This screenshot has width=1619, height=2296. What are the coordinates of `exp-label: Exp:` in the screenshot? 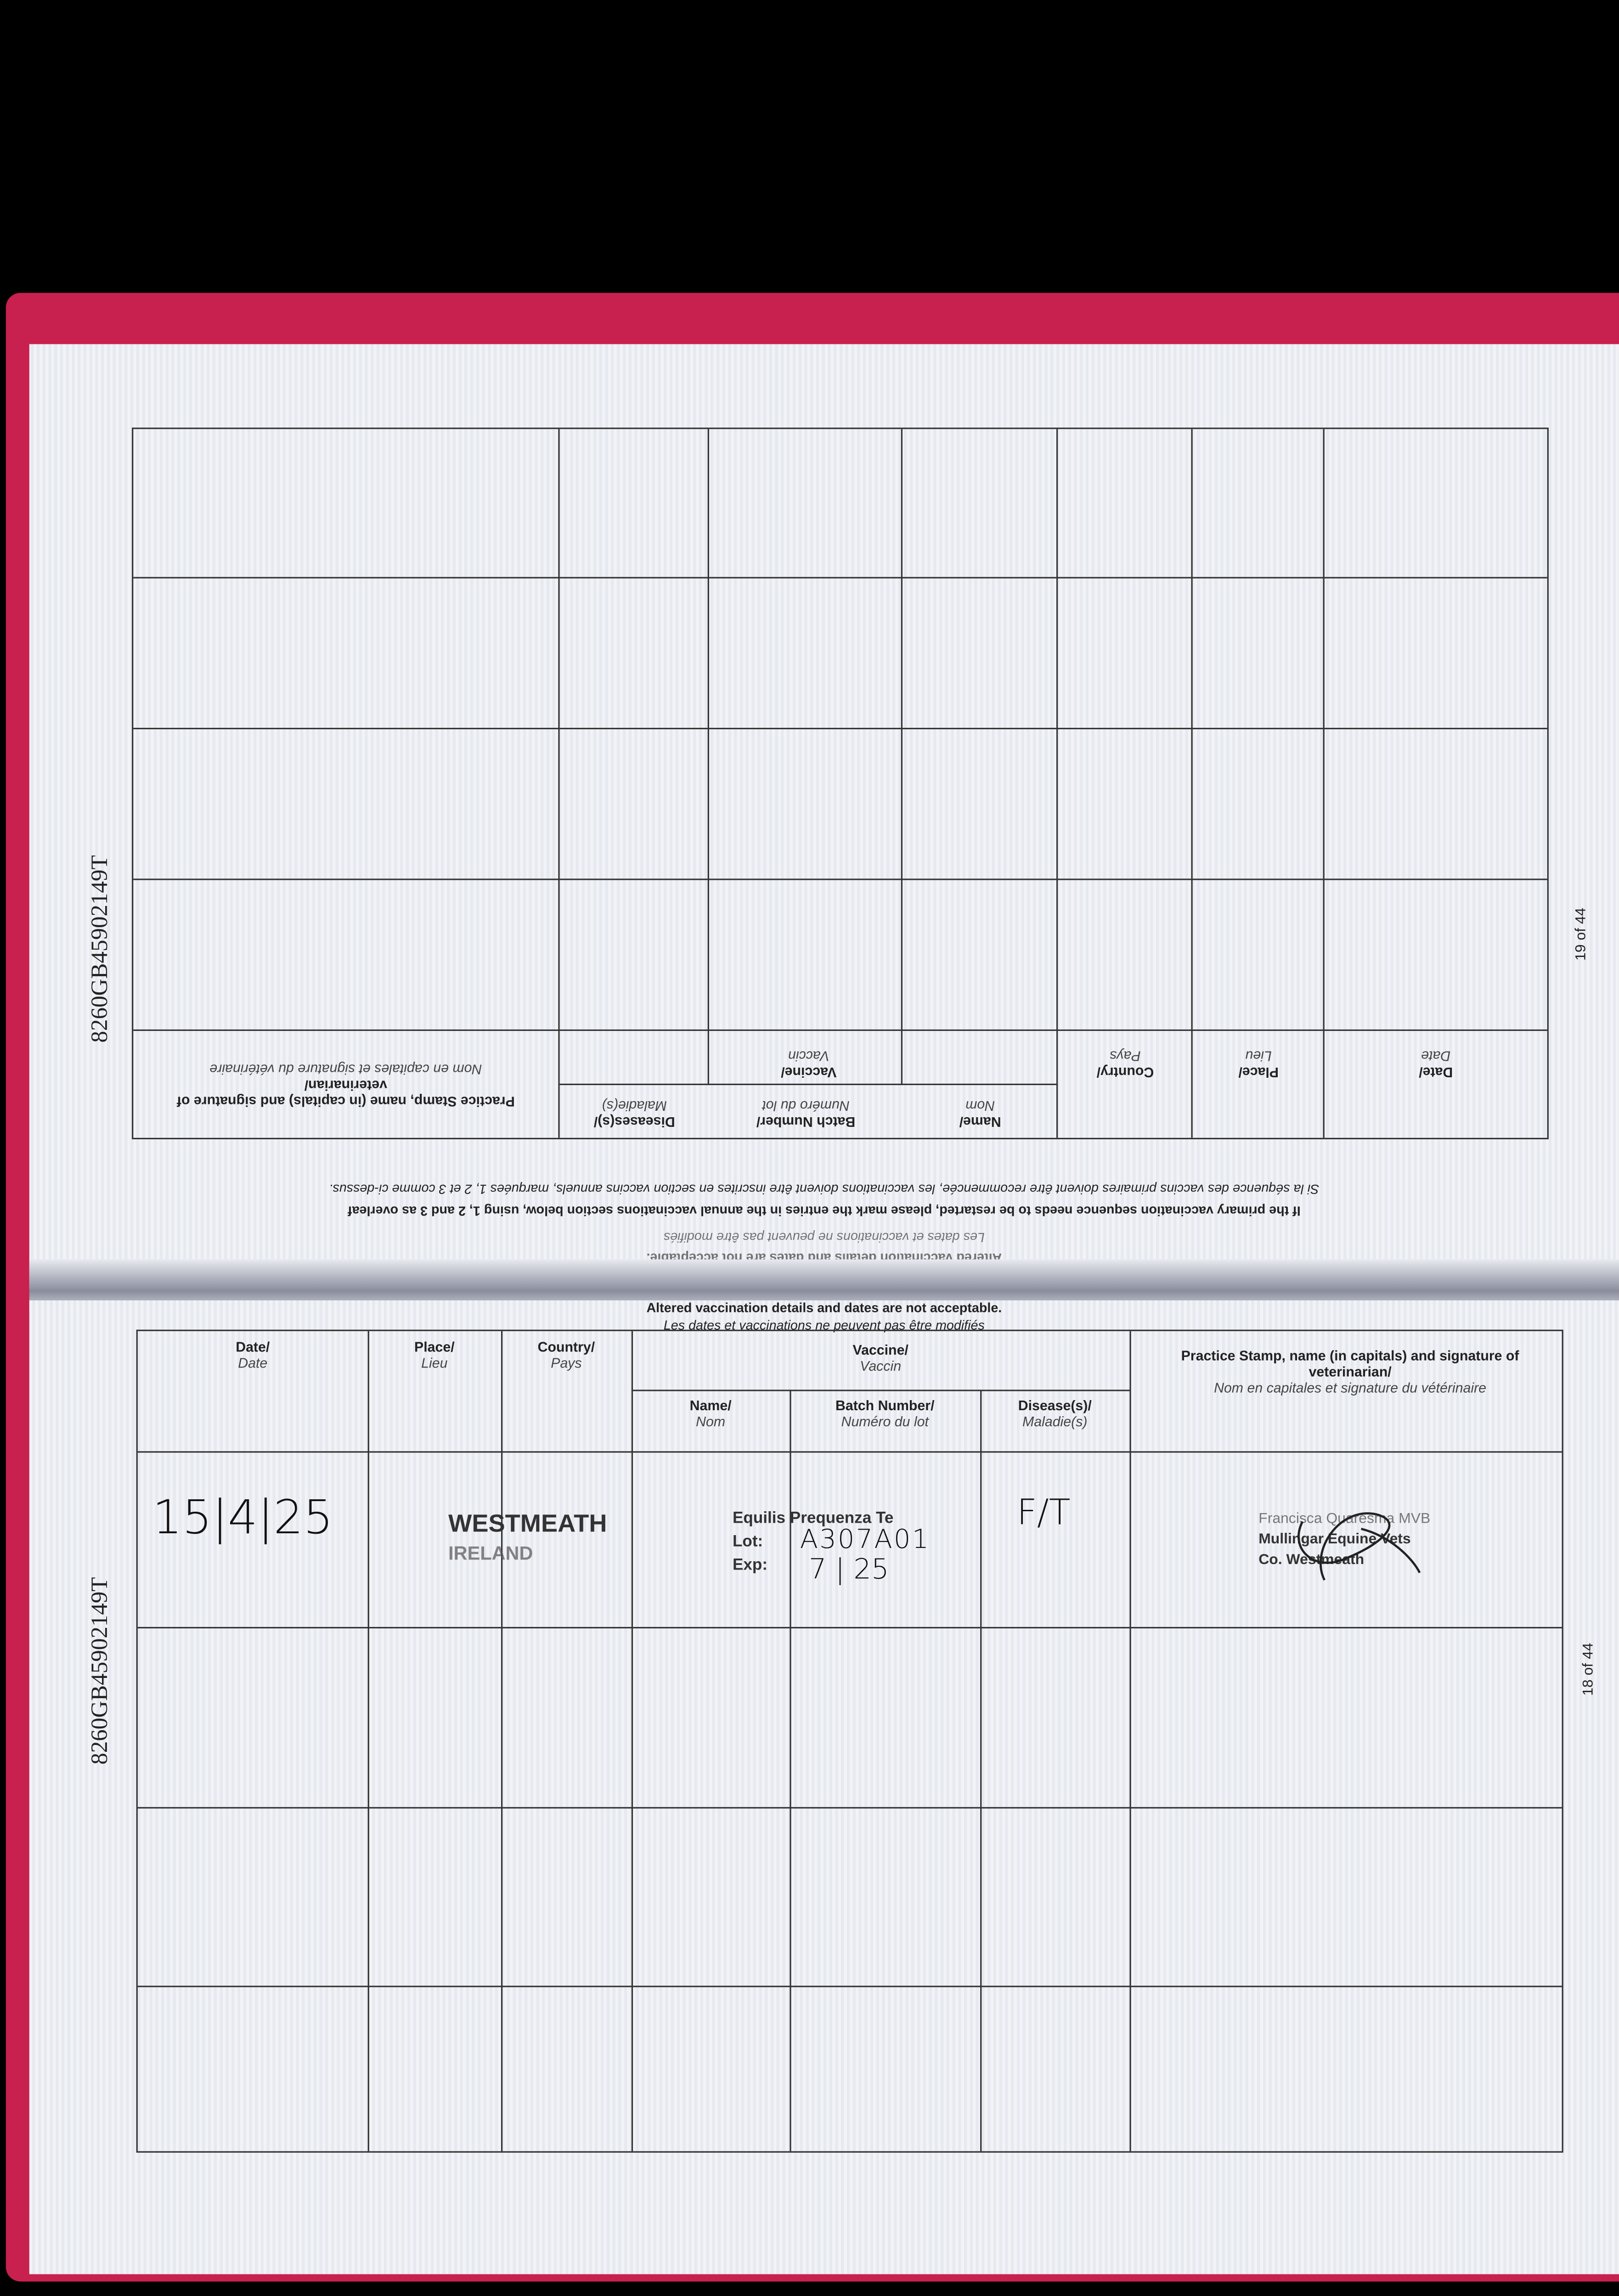 It's located at (751, 1565).